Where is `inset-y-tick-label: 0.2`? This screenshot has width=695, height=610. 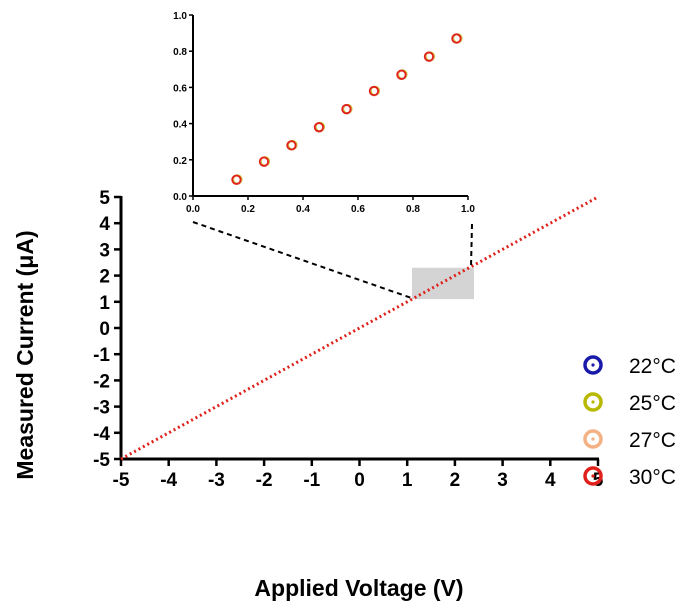
inset-y-tick-label: 0.2 is located at coordinates (180, 161).